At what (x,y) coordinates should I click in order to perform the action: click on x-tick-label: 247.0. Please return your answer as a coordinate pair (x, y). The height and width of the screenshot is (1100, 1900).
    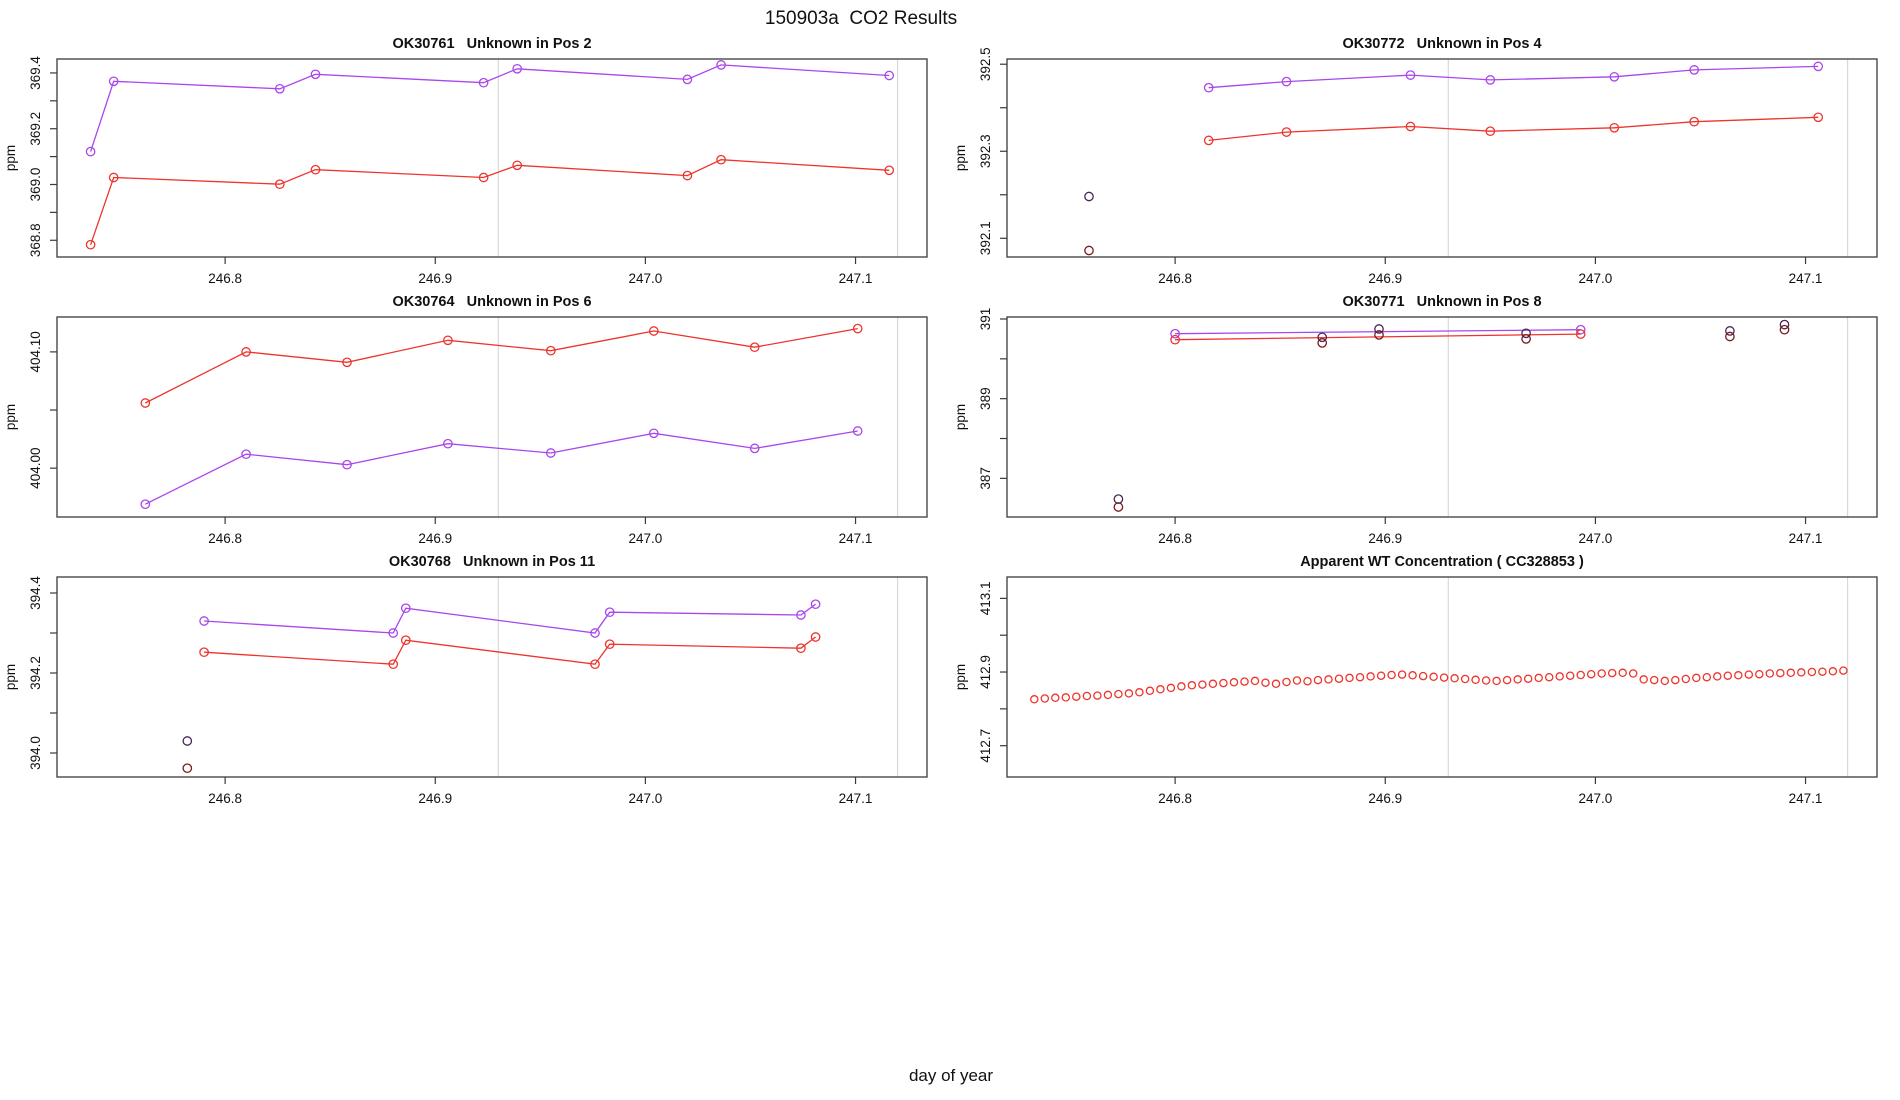
    Looking at the image, I should click on (646, 278).